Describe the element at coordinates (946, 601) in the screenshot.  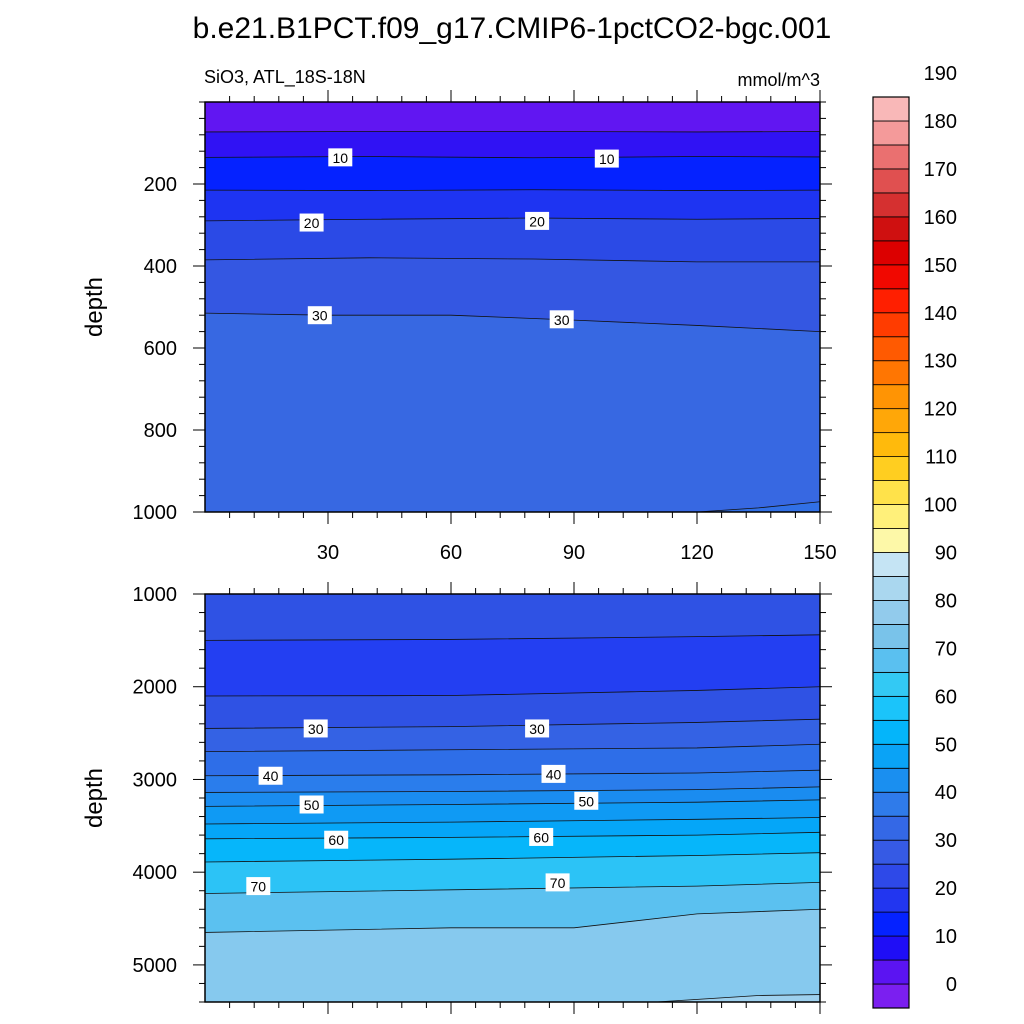
I see `colorbar-tick-label: 80` at that location.